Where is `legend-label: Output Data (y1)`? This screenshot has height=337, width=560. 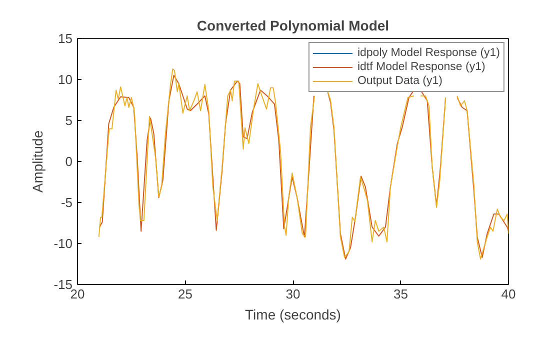 legend-label: Output Data (y1) is located at coordinates (399, 81).